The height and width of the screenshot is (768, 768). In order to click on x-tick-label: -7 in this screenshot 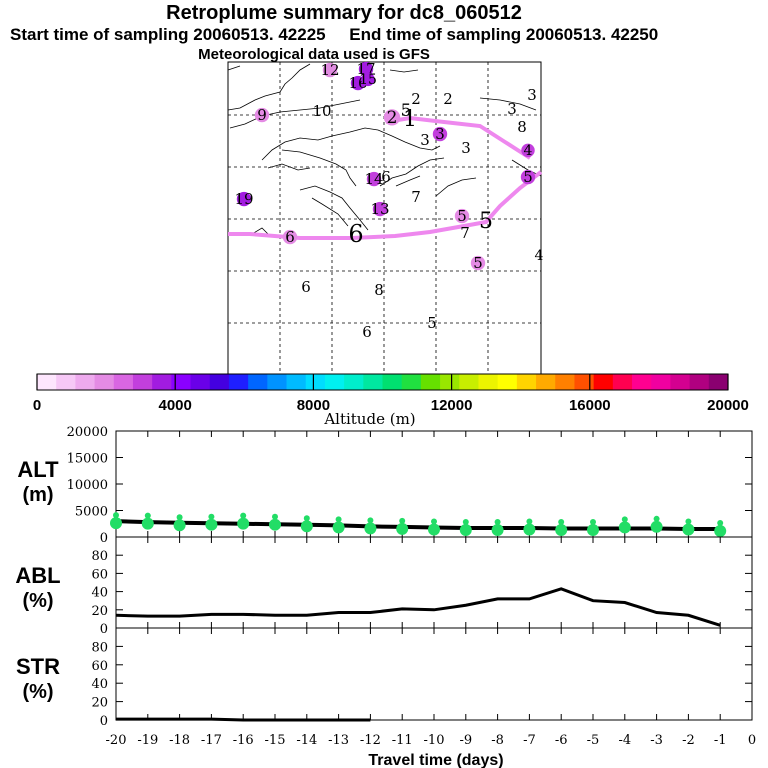, I will do `click(529, 740)`.